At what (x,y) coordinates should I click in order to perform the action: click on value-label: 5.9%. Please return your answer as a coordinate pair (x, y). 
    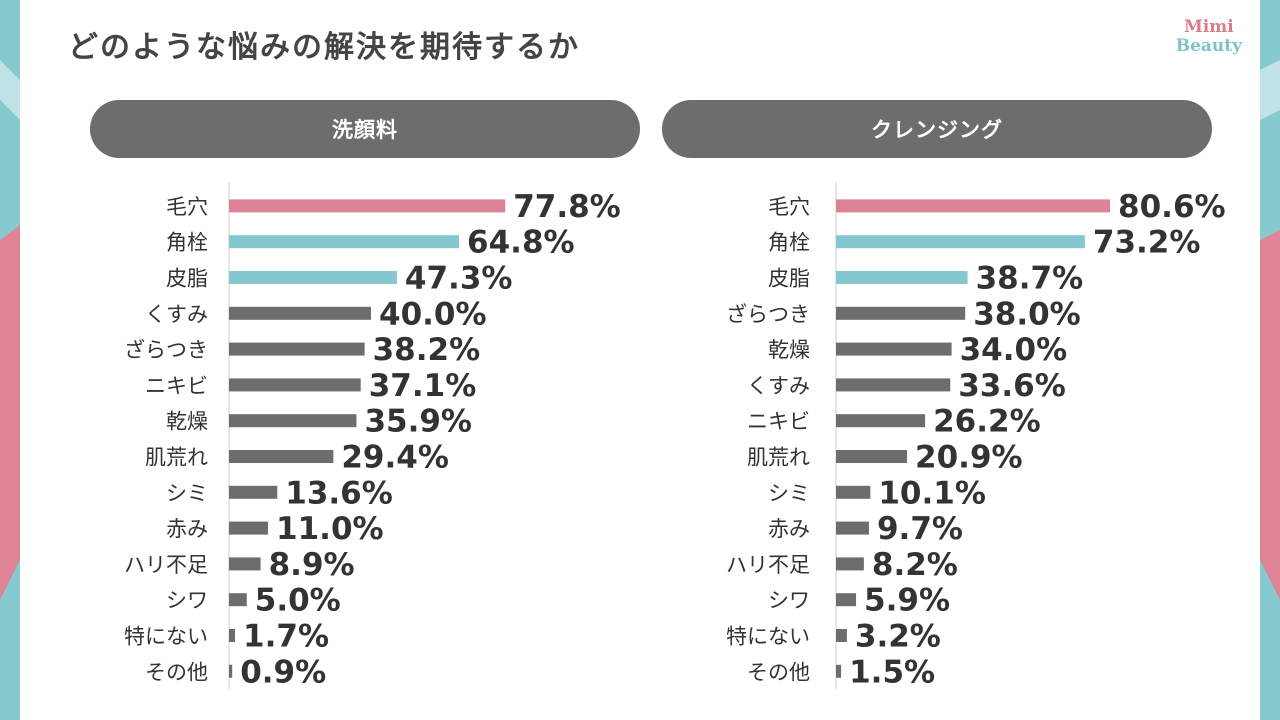
    Looking at the image, I should click on (907, 601).